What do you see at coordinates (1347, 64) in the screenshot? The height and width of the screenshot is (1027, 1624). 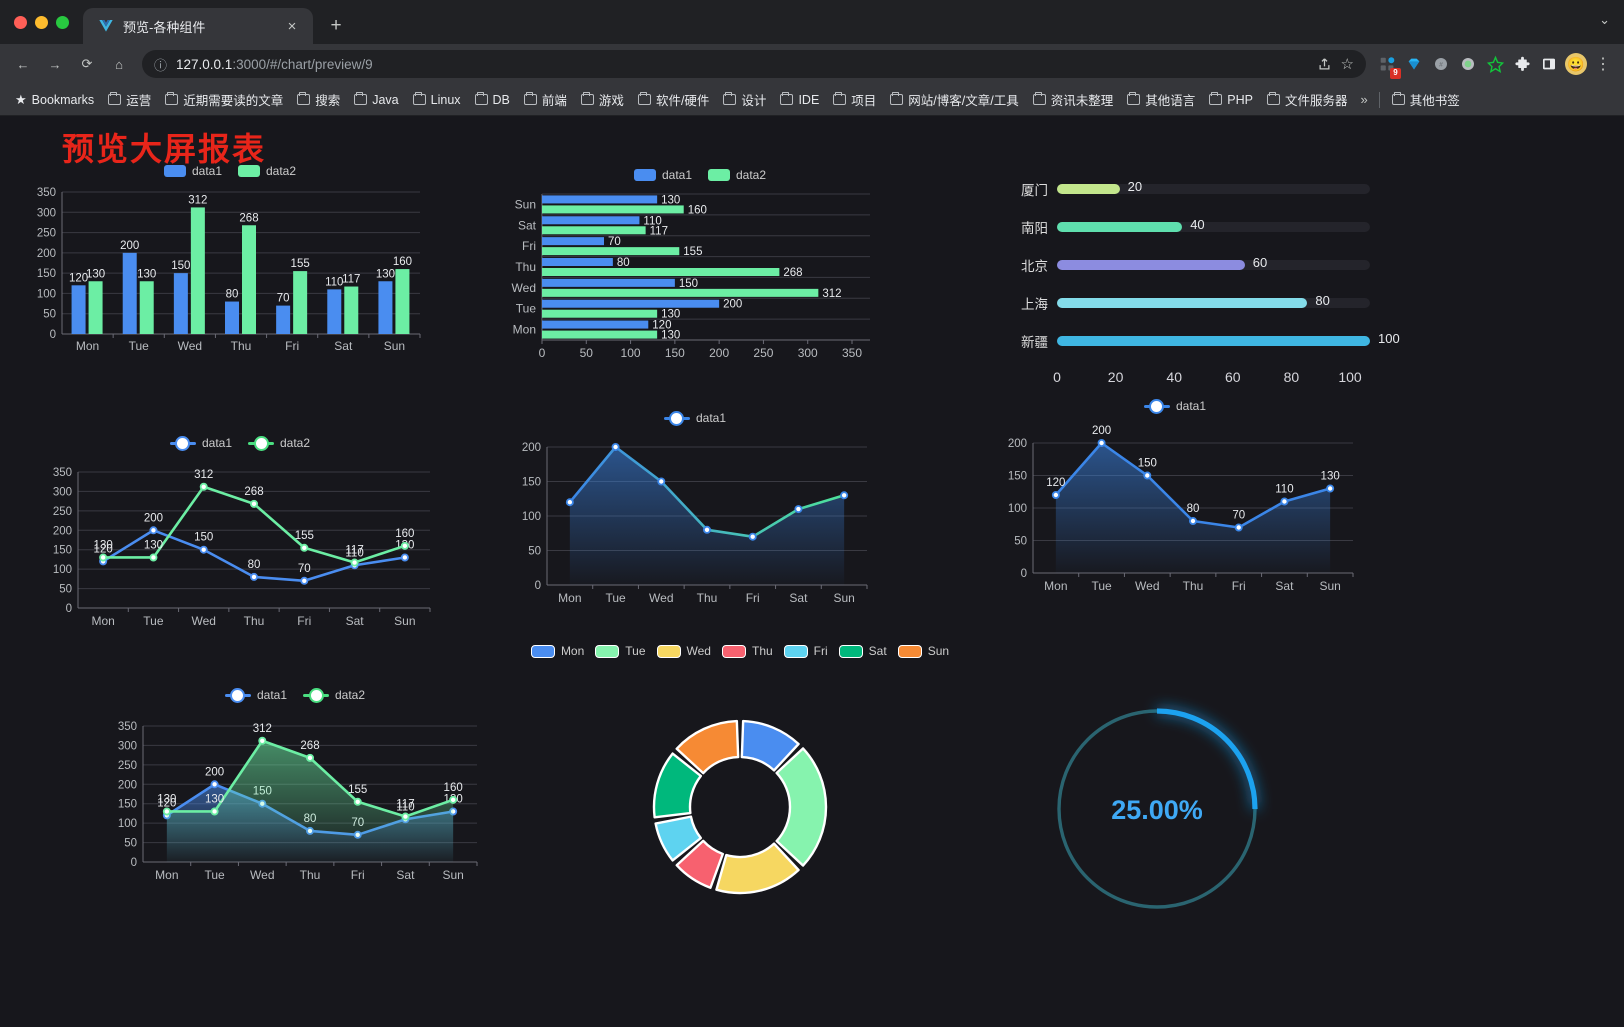 I see `bookmark-star-icon: ☆` at bounding box center [1347, 64].